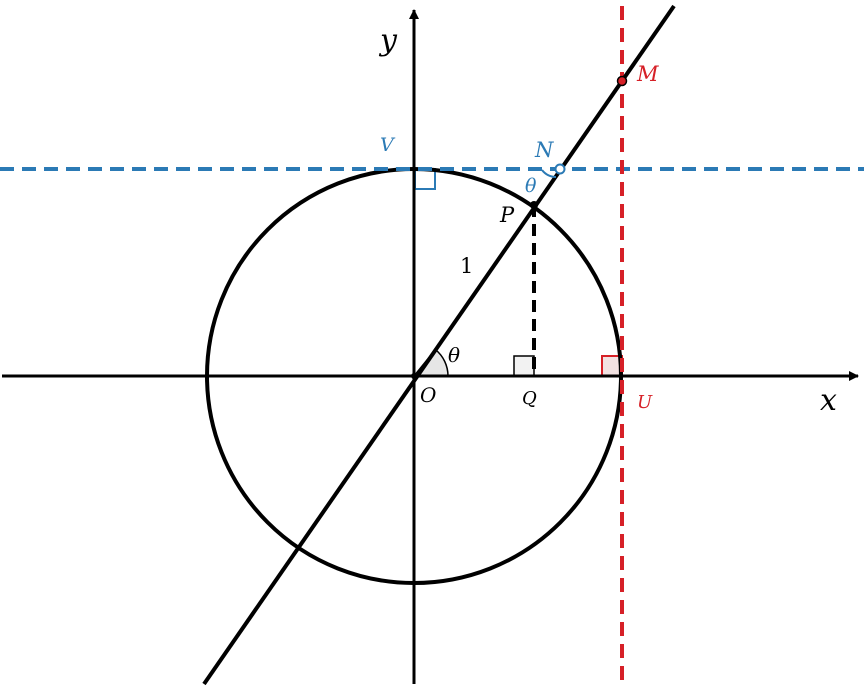 The height and width of the screenshot is (686, 864). What do you see at coordinates (466, 266) in the screenshot?
I see `radius-label: 1` at bounding box center [466, 266].